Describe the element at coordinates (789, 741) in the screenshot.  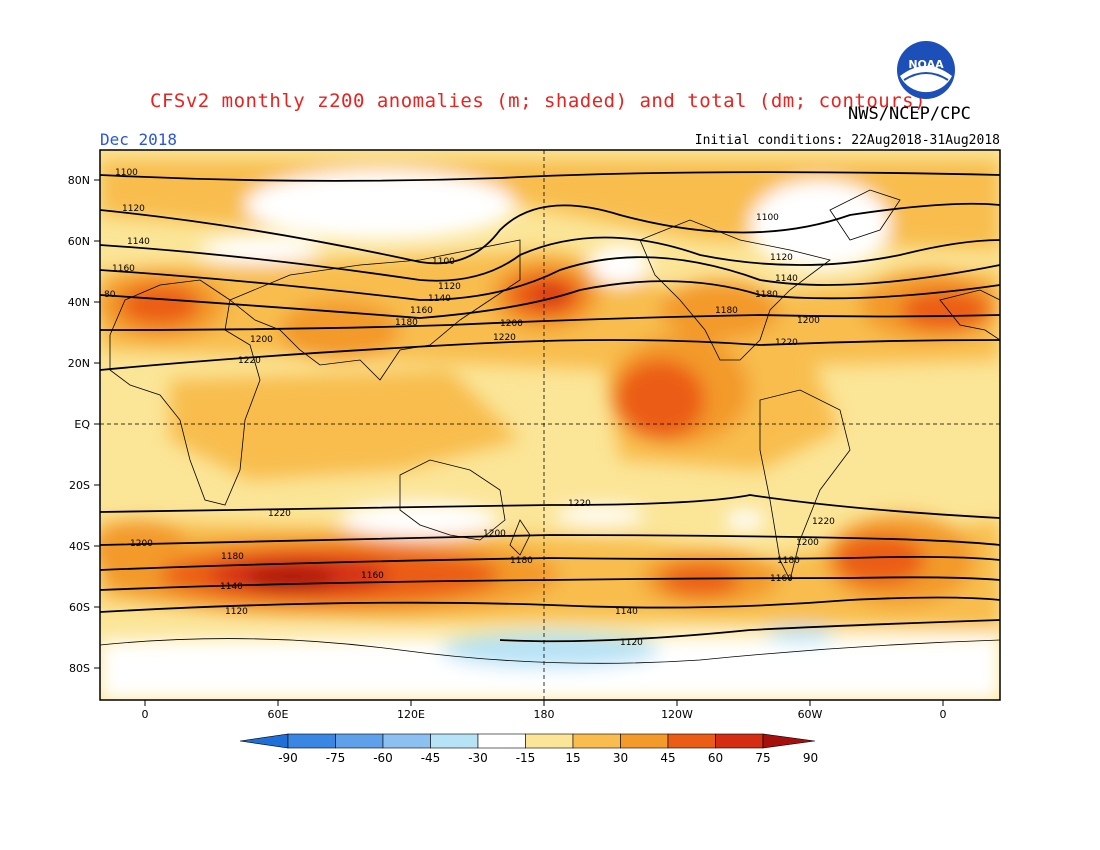
I see `colorbar-max-arrow` at that location.